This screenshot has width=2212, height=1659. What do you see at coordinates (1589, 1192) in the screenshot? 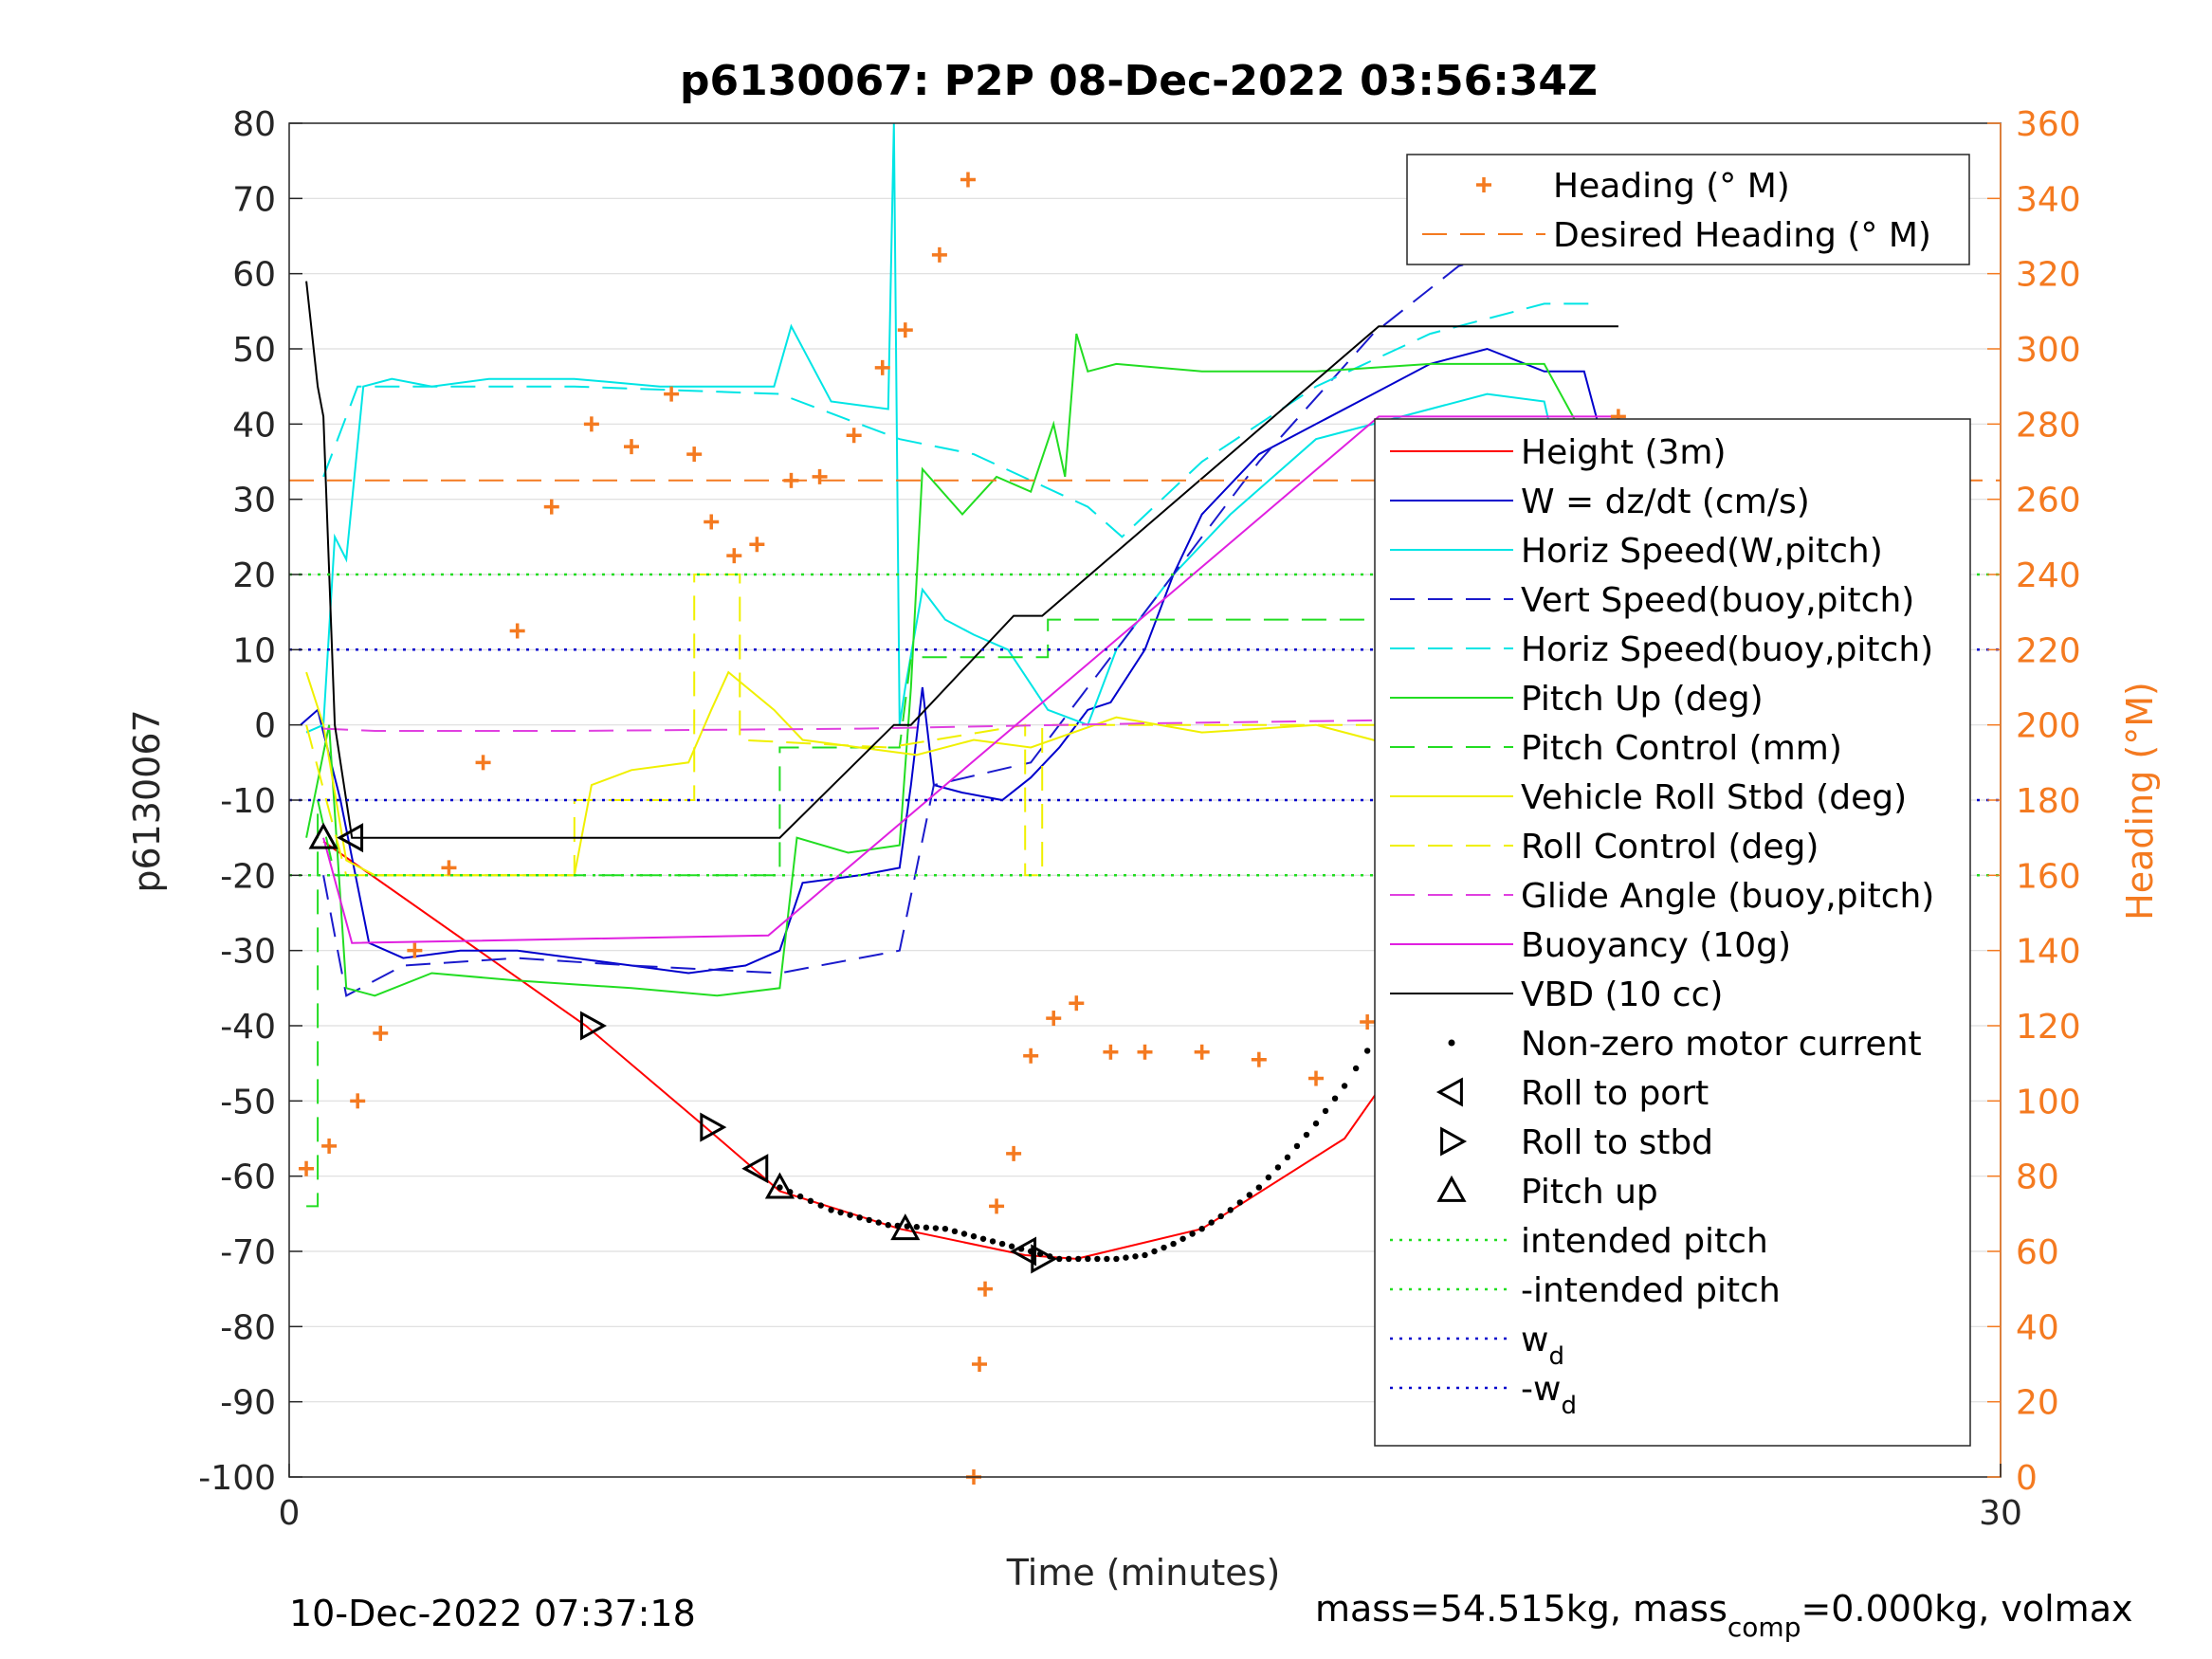
I see `legend-main-label: Pitch up` at bounding box center [1589, 1192].